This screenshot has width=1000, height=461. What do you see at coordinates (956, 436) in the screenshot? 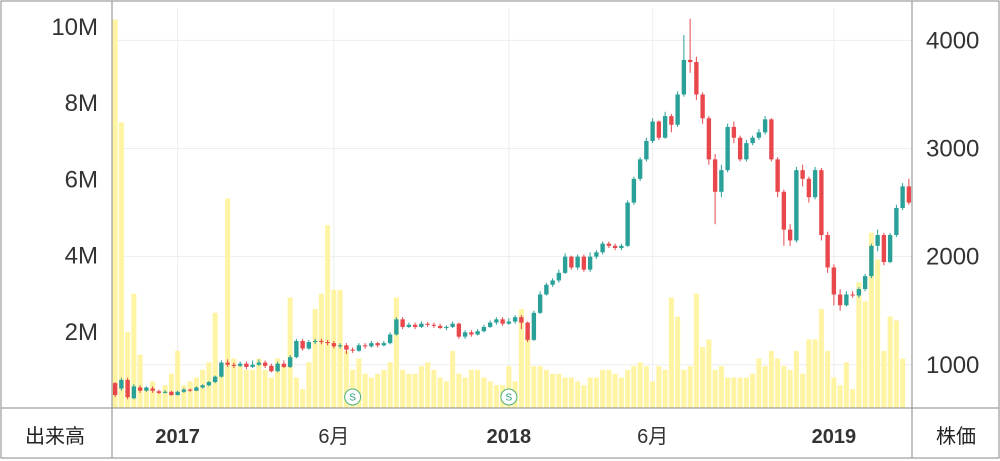
I see `price-axis-title: 株価` at bounding box center [956, 436].